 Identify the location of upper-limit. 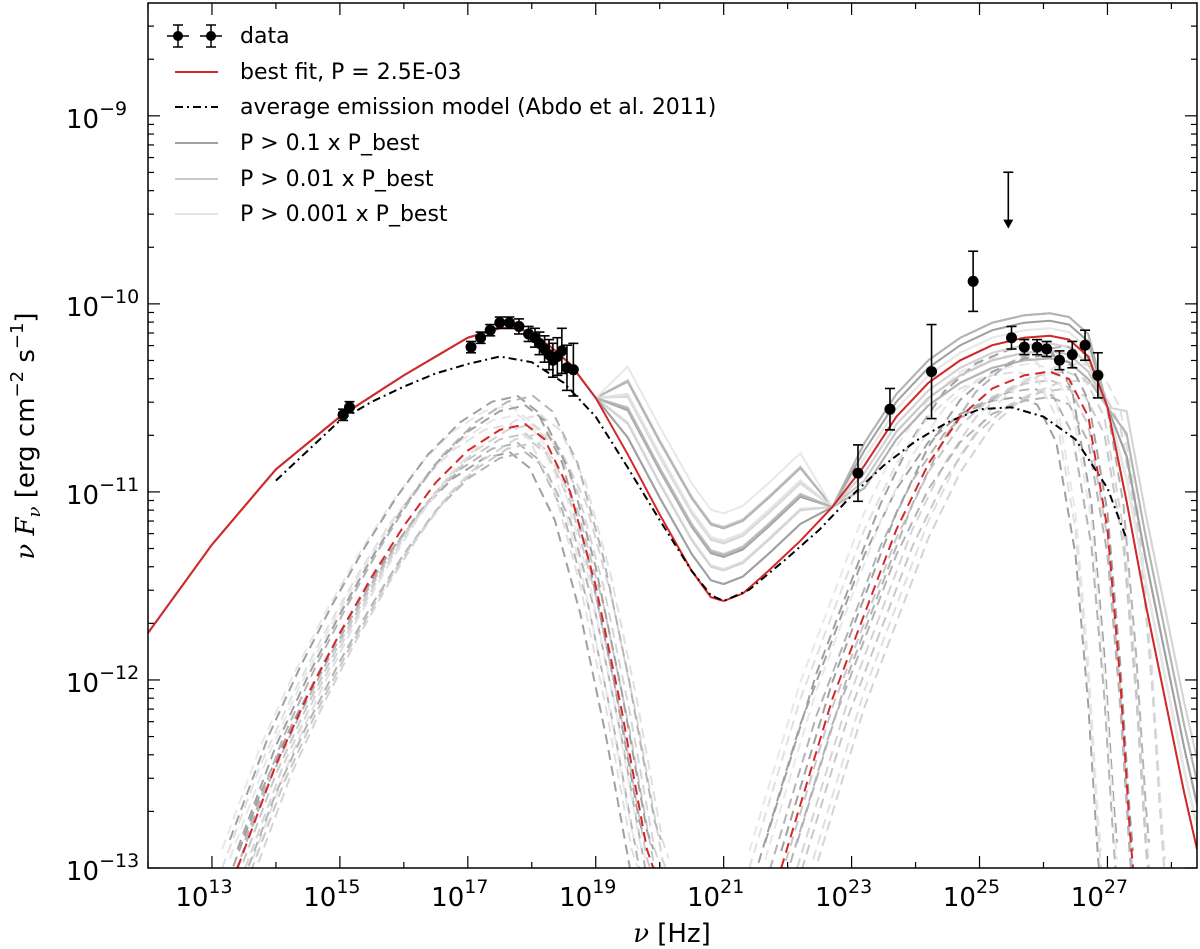
(1008, 200).